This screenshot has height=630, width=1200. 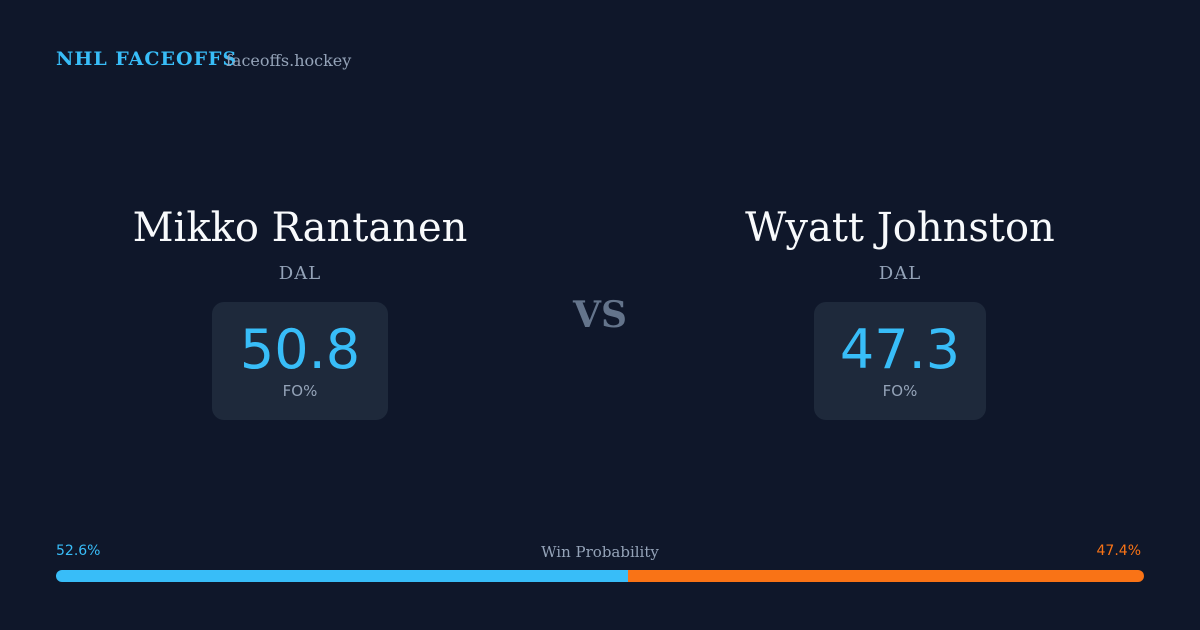 I want to click on site-name: faceoffs.hockey, so click(x=289, y=60).